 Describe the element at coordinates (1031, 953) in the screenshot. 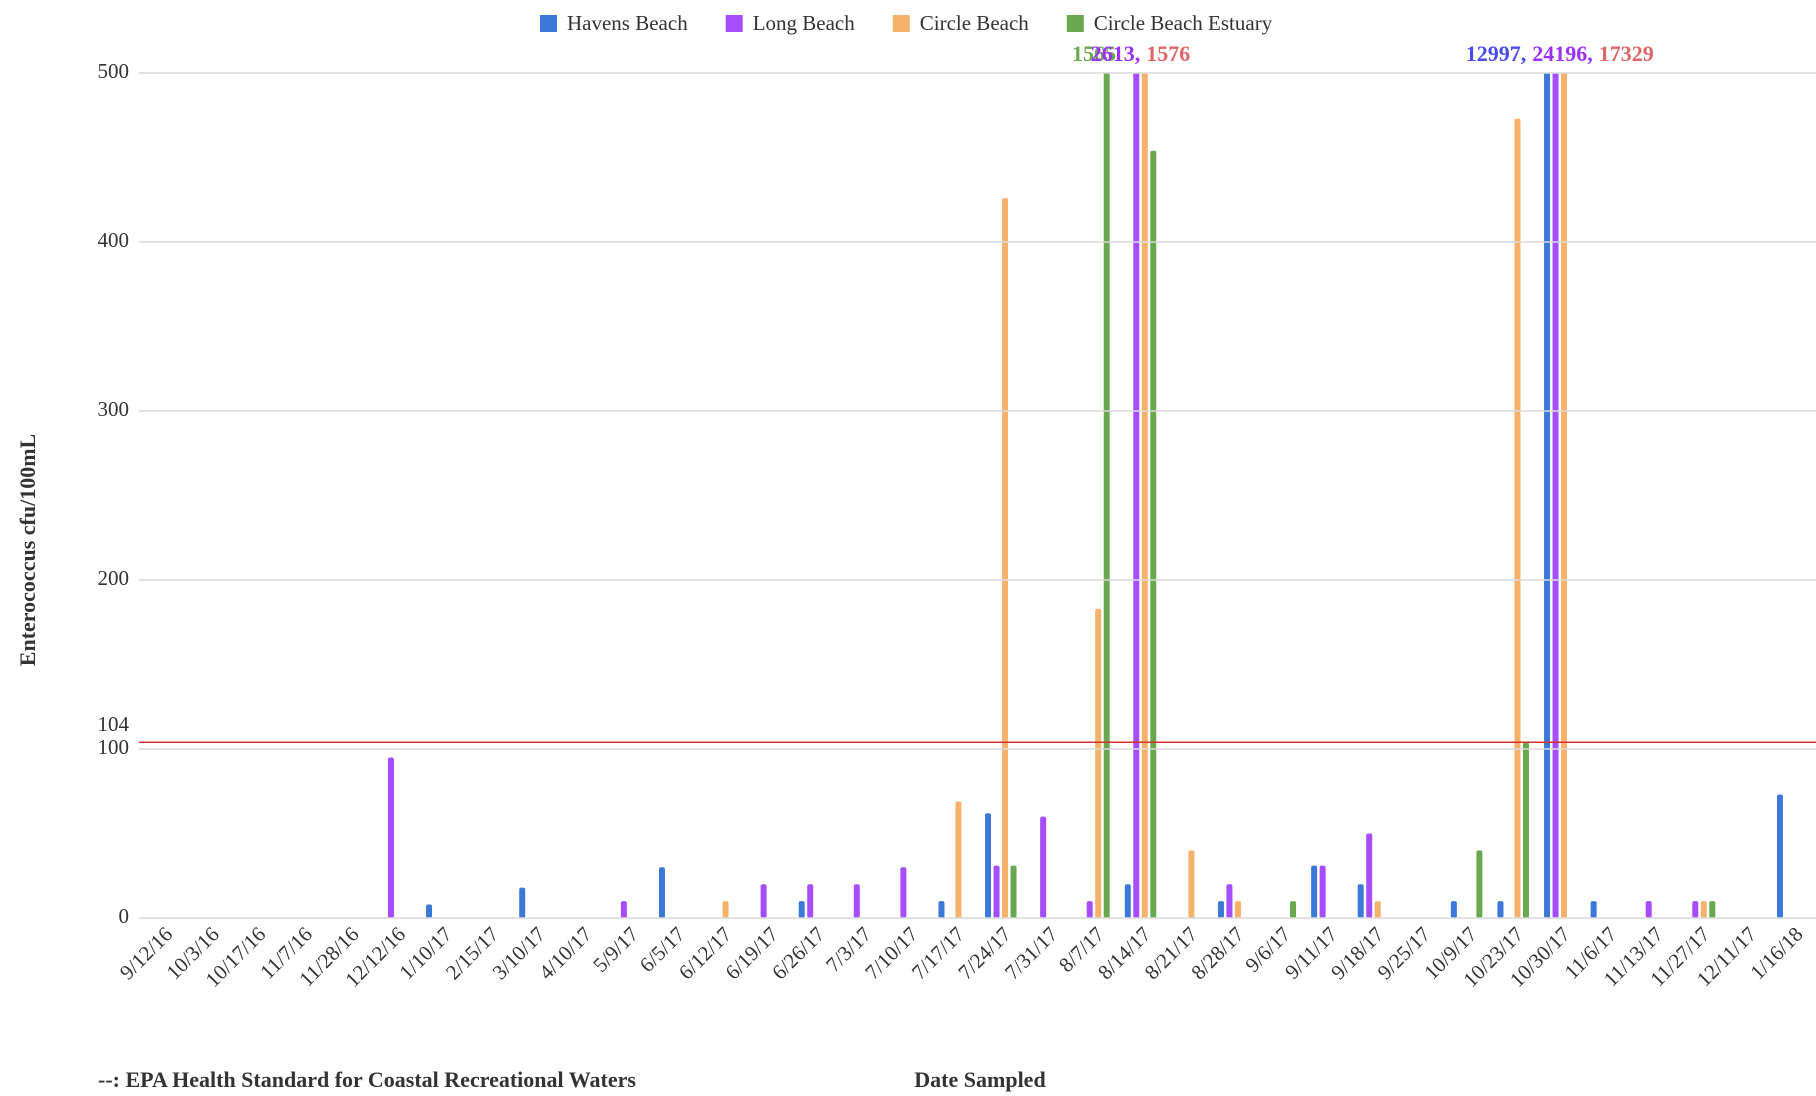

I see `x-tick-label: 7/31/17` at that location.